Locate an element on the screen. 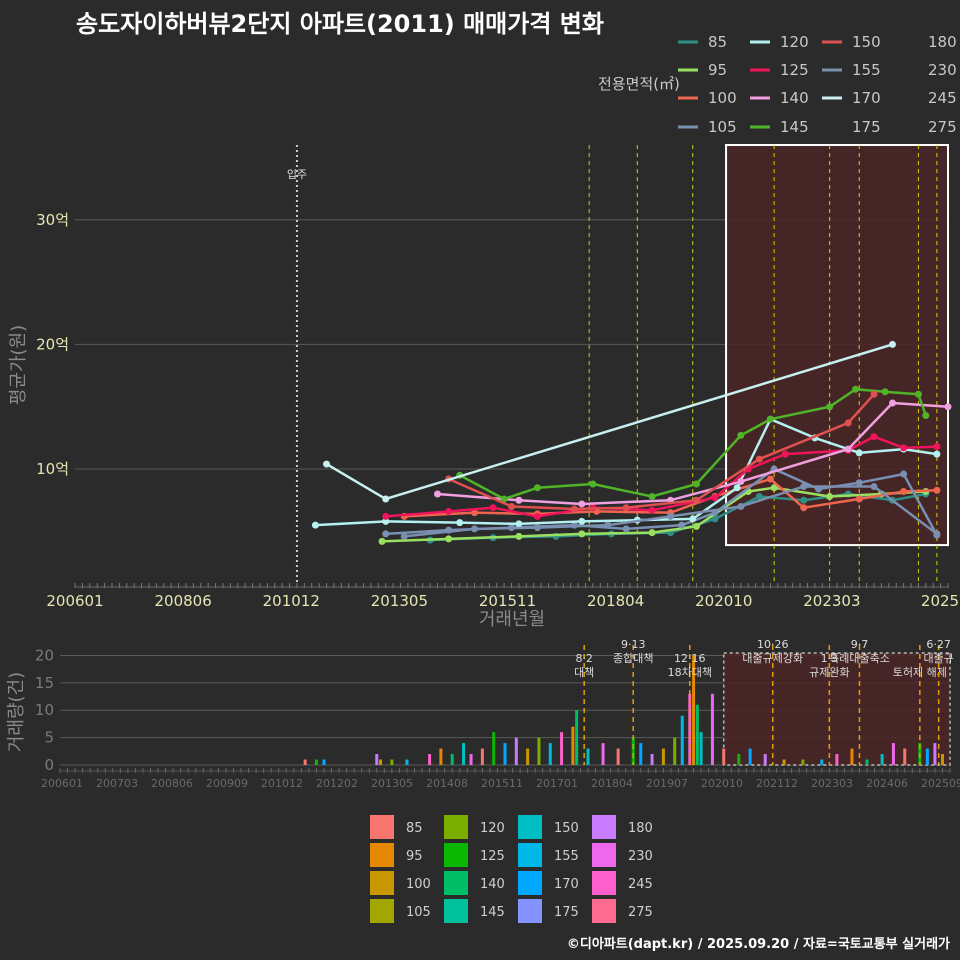 The height and width of the screenshot is (960, 960). legend-label: 145 is located at coordinates (794, 127).